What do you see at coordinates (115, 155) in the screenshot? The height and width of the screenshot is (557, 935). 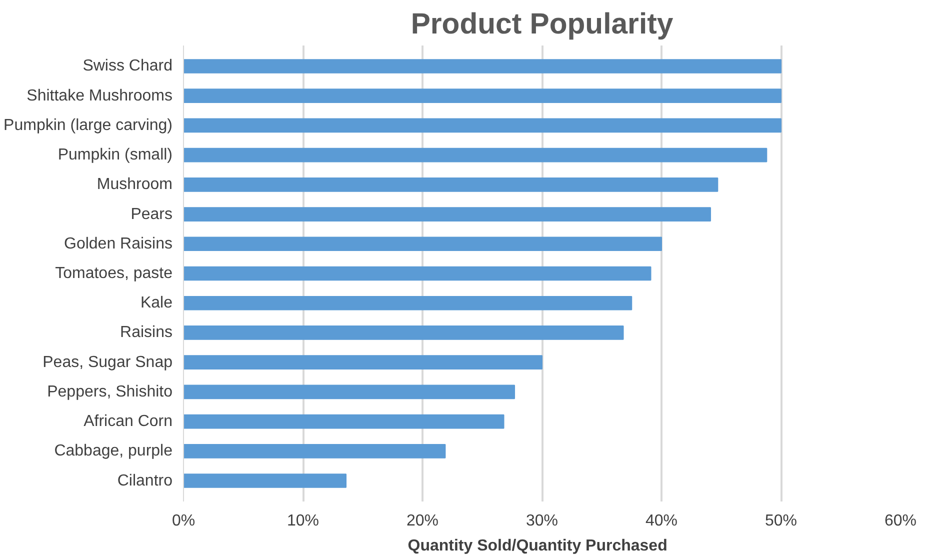 I see `y-tick-label: Pumpkin (small)` at bounding box center [115, 155].